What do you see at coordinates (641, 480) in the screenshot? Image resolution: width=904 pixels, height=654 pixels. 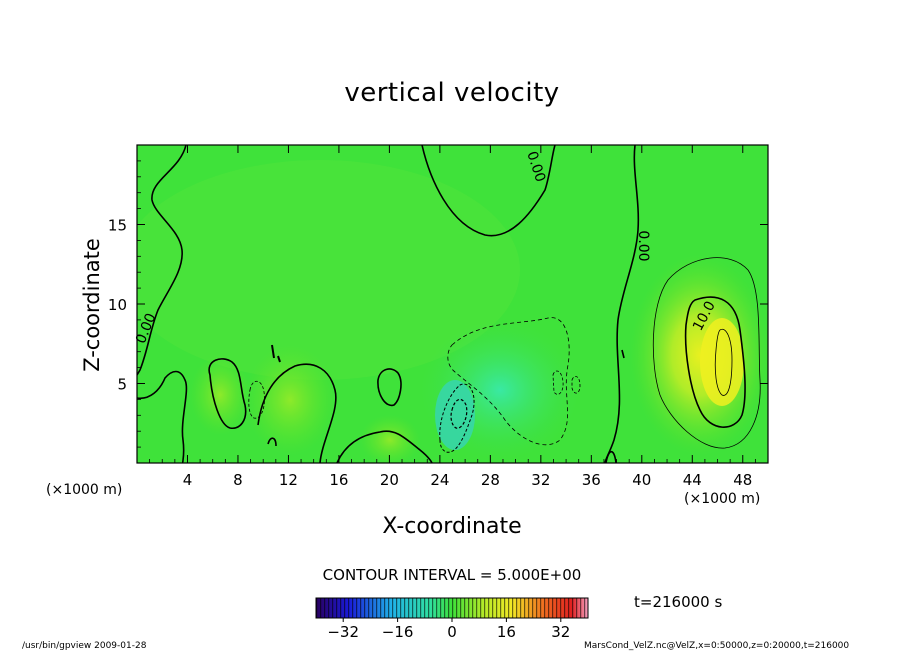 I see `x-tick-label: 40` at bounding box center [641, 480].